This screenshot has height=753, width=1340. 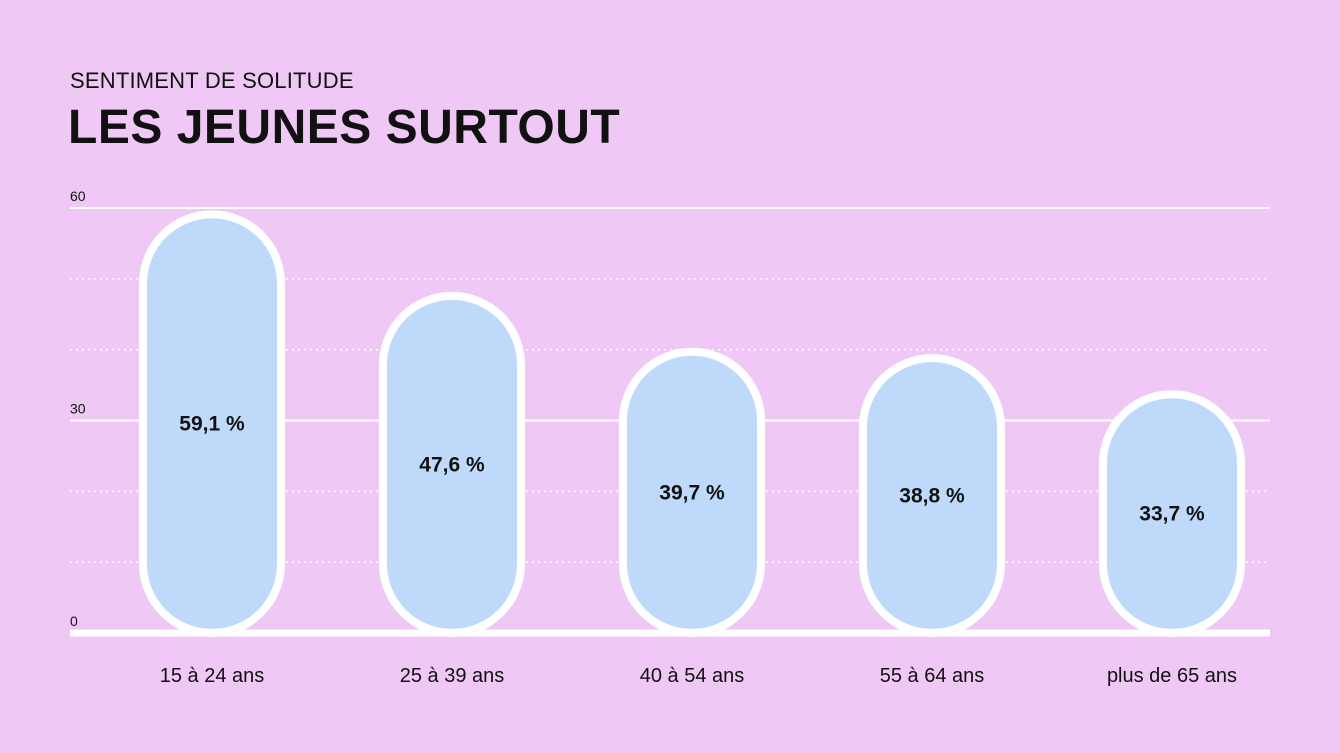 What do you see at coordinates (78, 196) in the screenshot?
I see `y-tick-label: 60` at bounding box center [78, 196].